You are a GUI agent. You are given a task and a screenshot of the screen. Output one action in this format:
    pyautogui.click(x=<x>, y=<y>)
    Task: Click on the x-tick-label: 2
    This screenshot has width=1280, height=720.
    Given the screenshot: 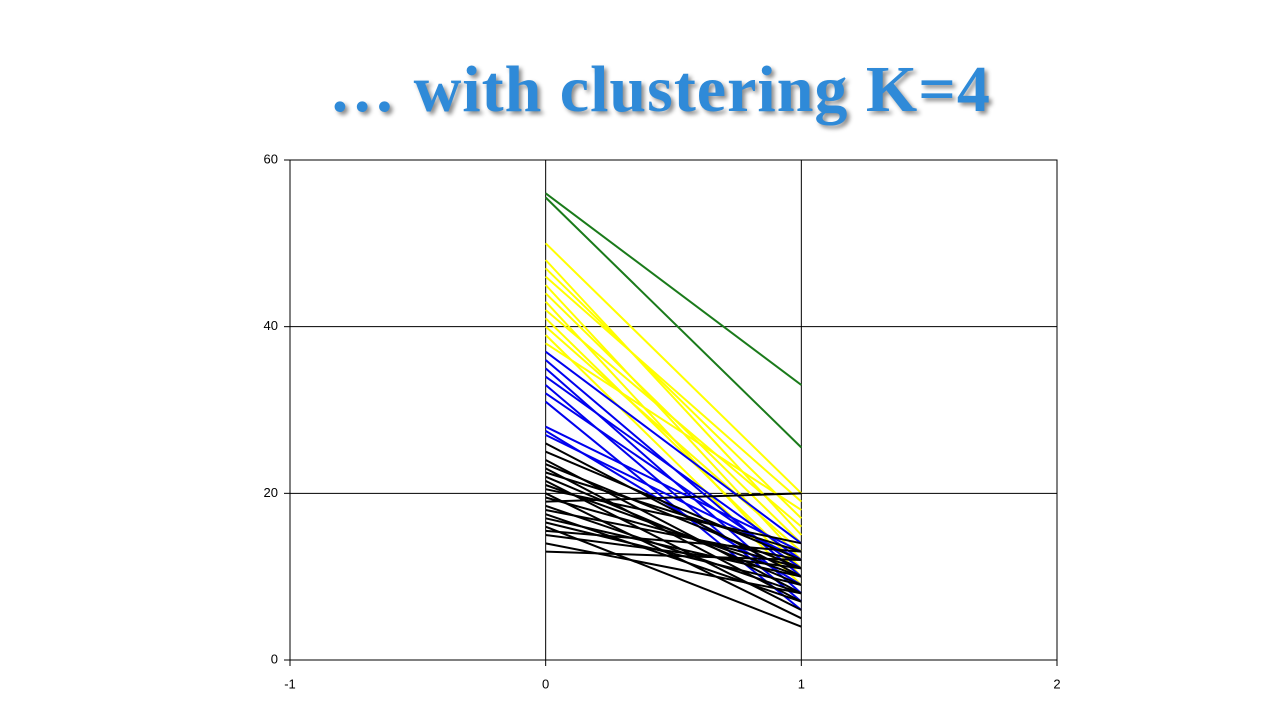 What is the action you would take?
    pyautogui.click(x=1056, y=683)
    